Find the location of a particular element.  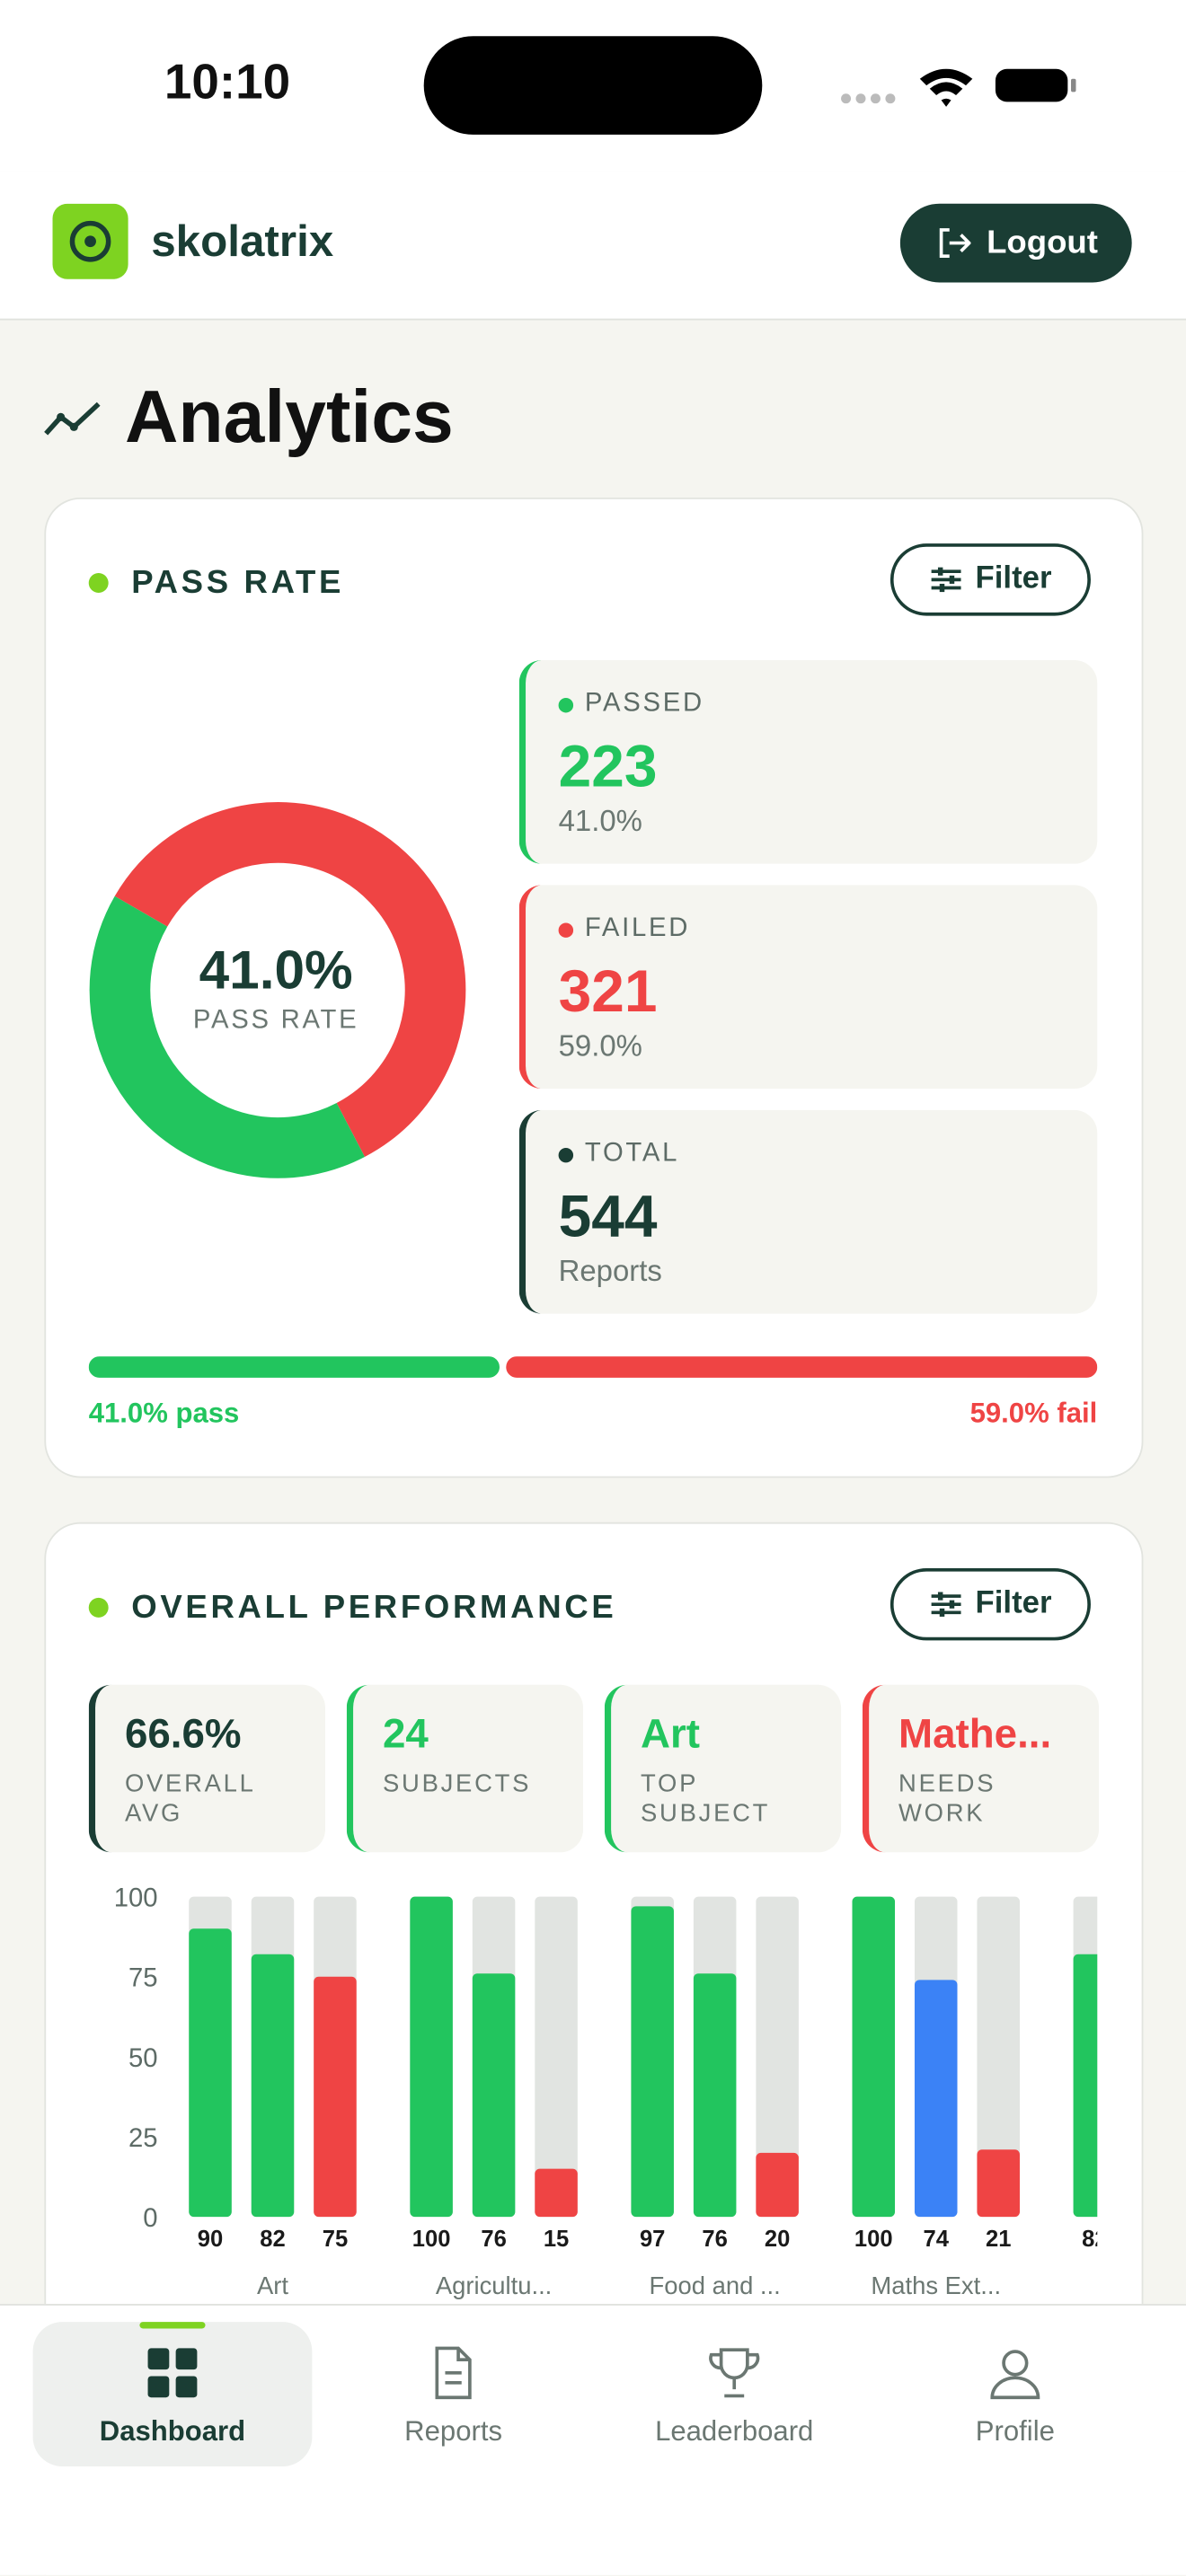

y-tick-label: 100 is located at coordinates (136, 1898).